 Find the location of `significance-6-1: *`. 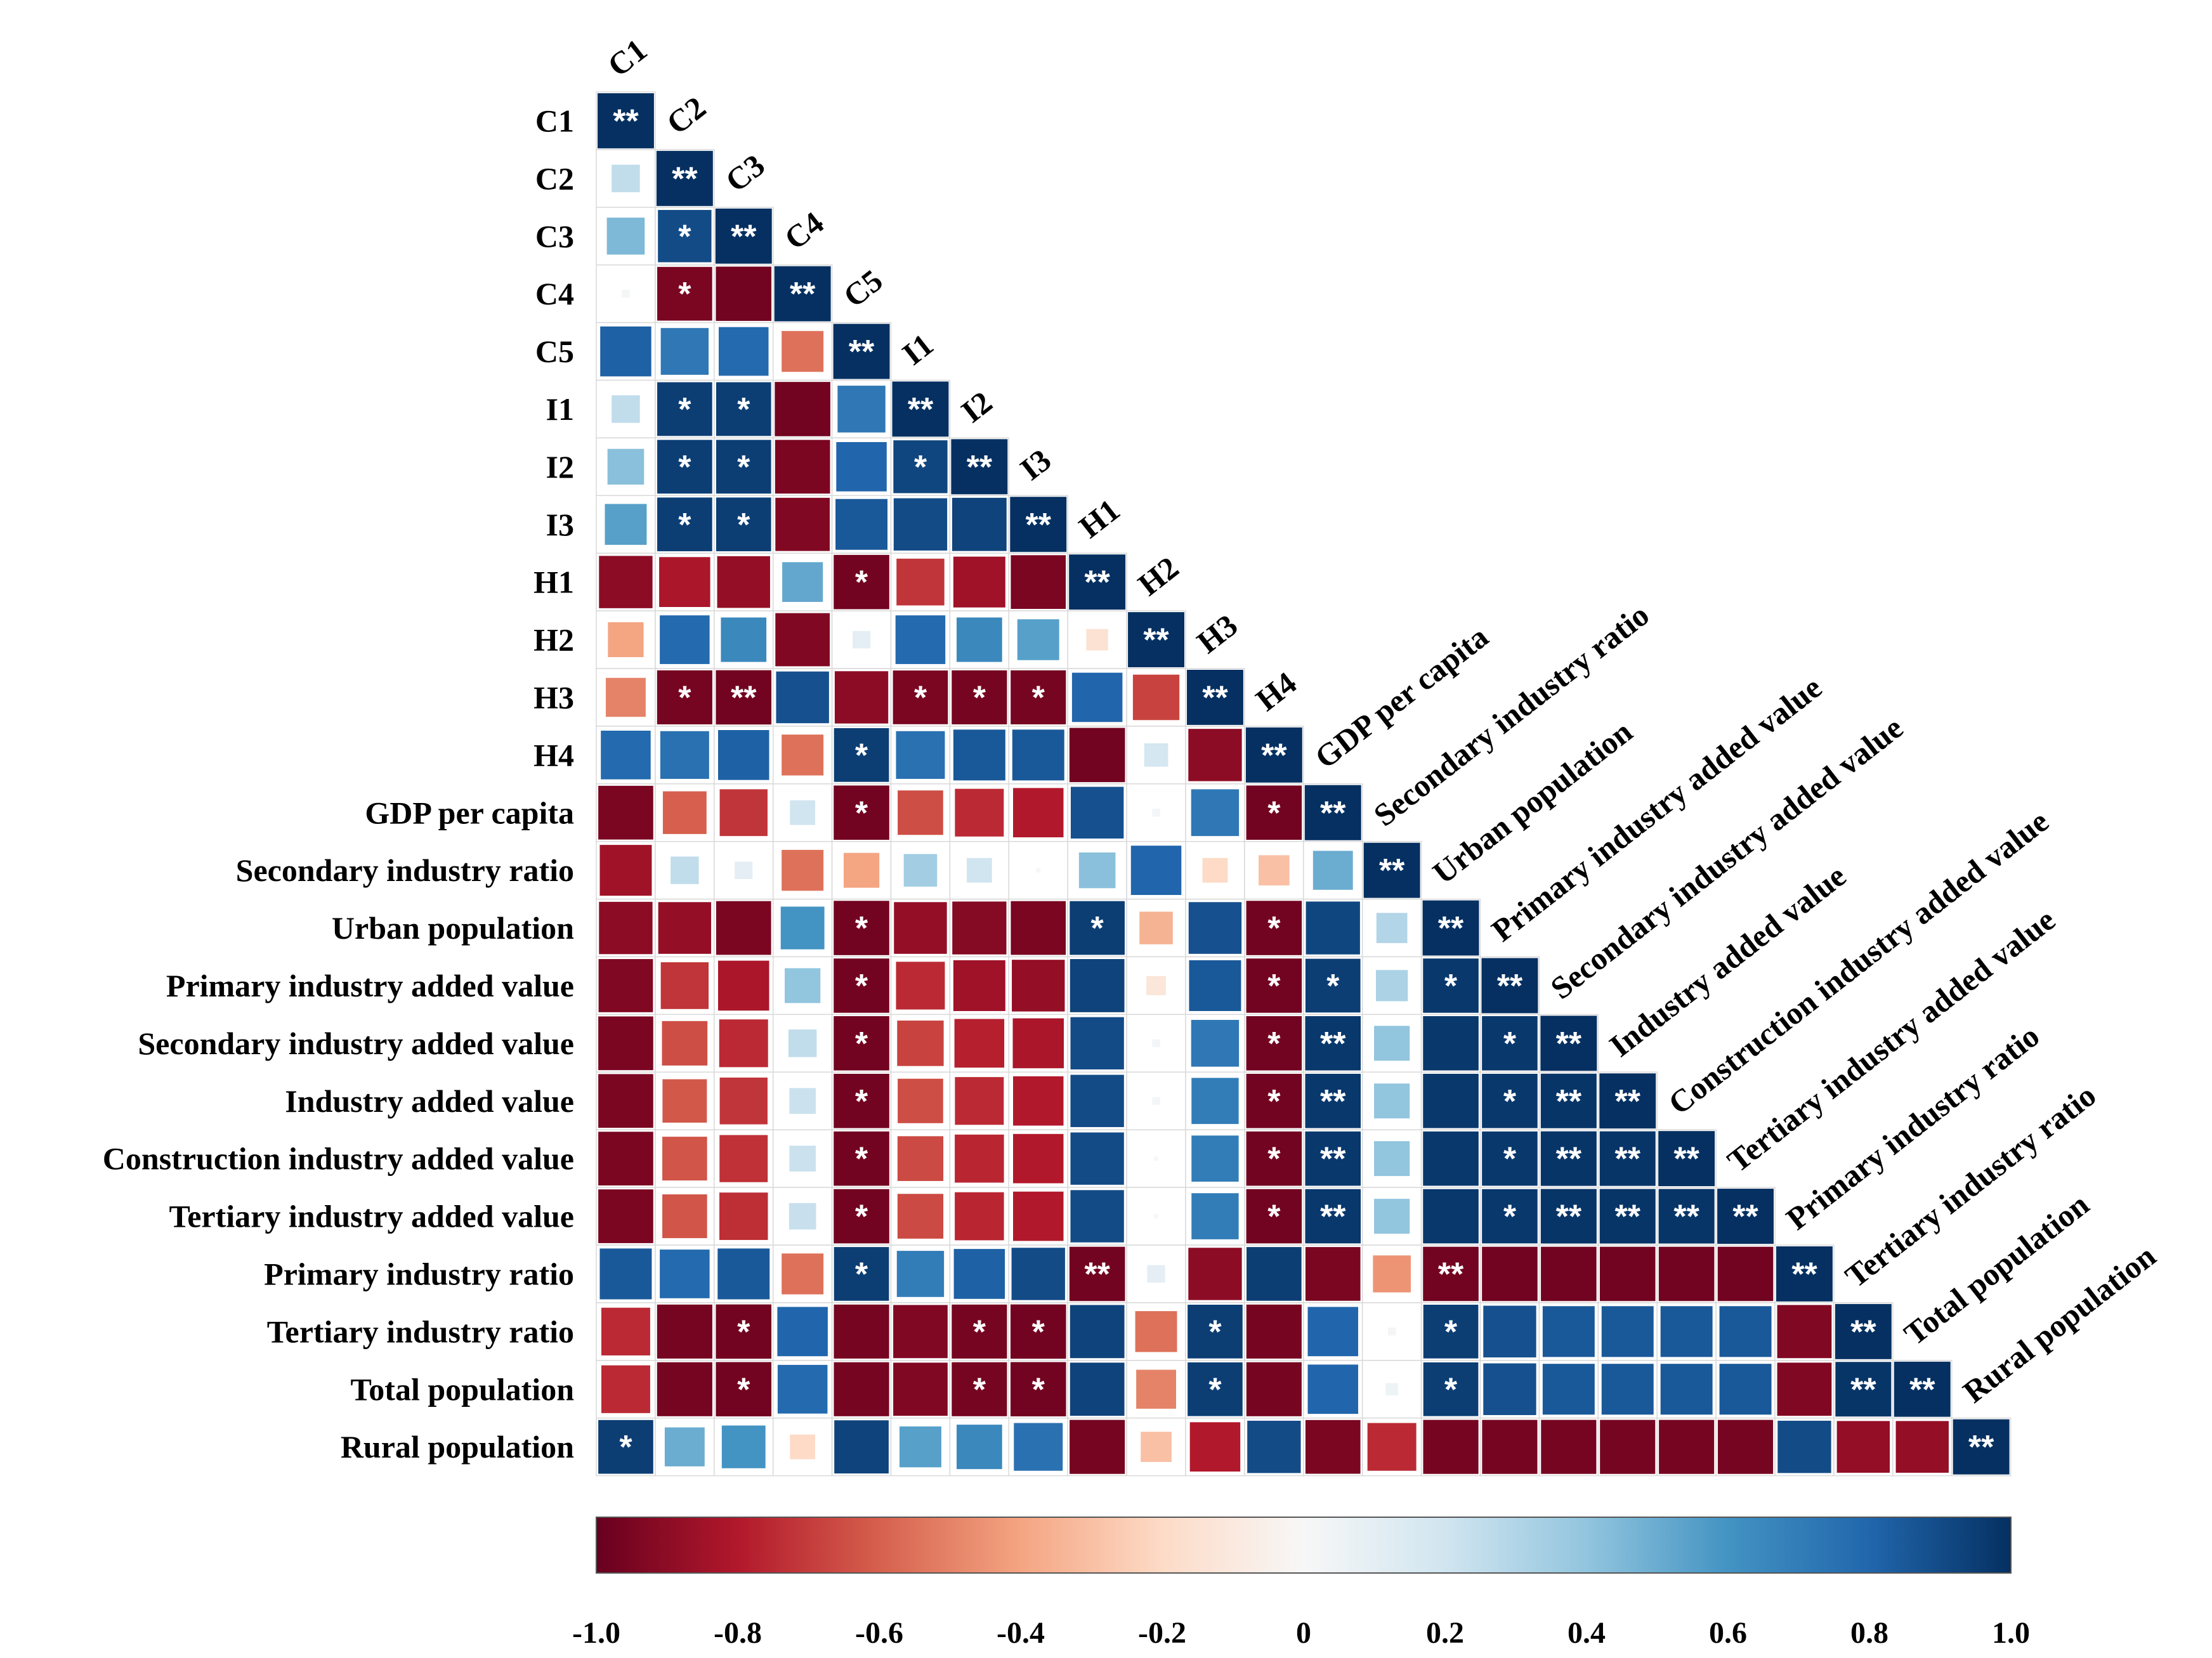

significance-6-1: * is located at coordinates (684, 467).